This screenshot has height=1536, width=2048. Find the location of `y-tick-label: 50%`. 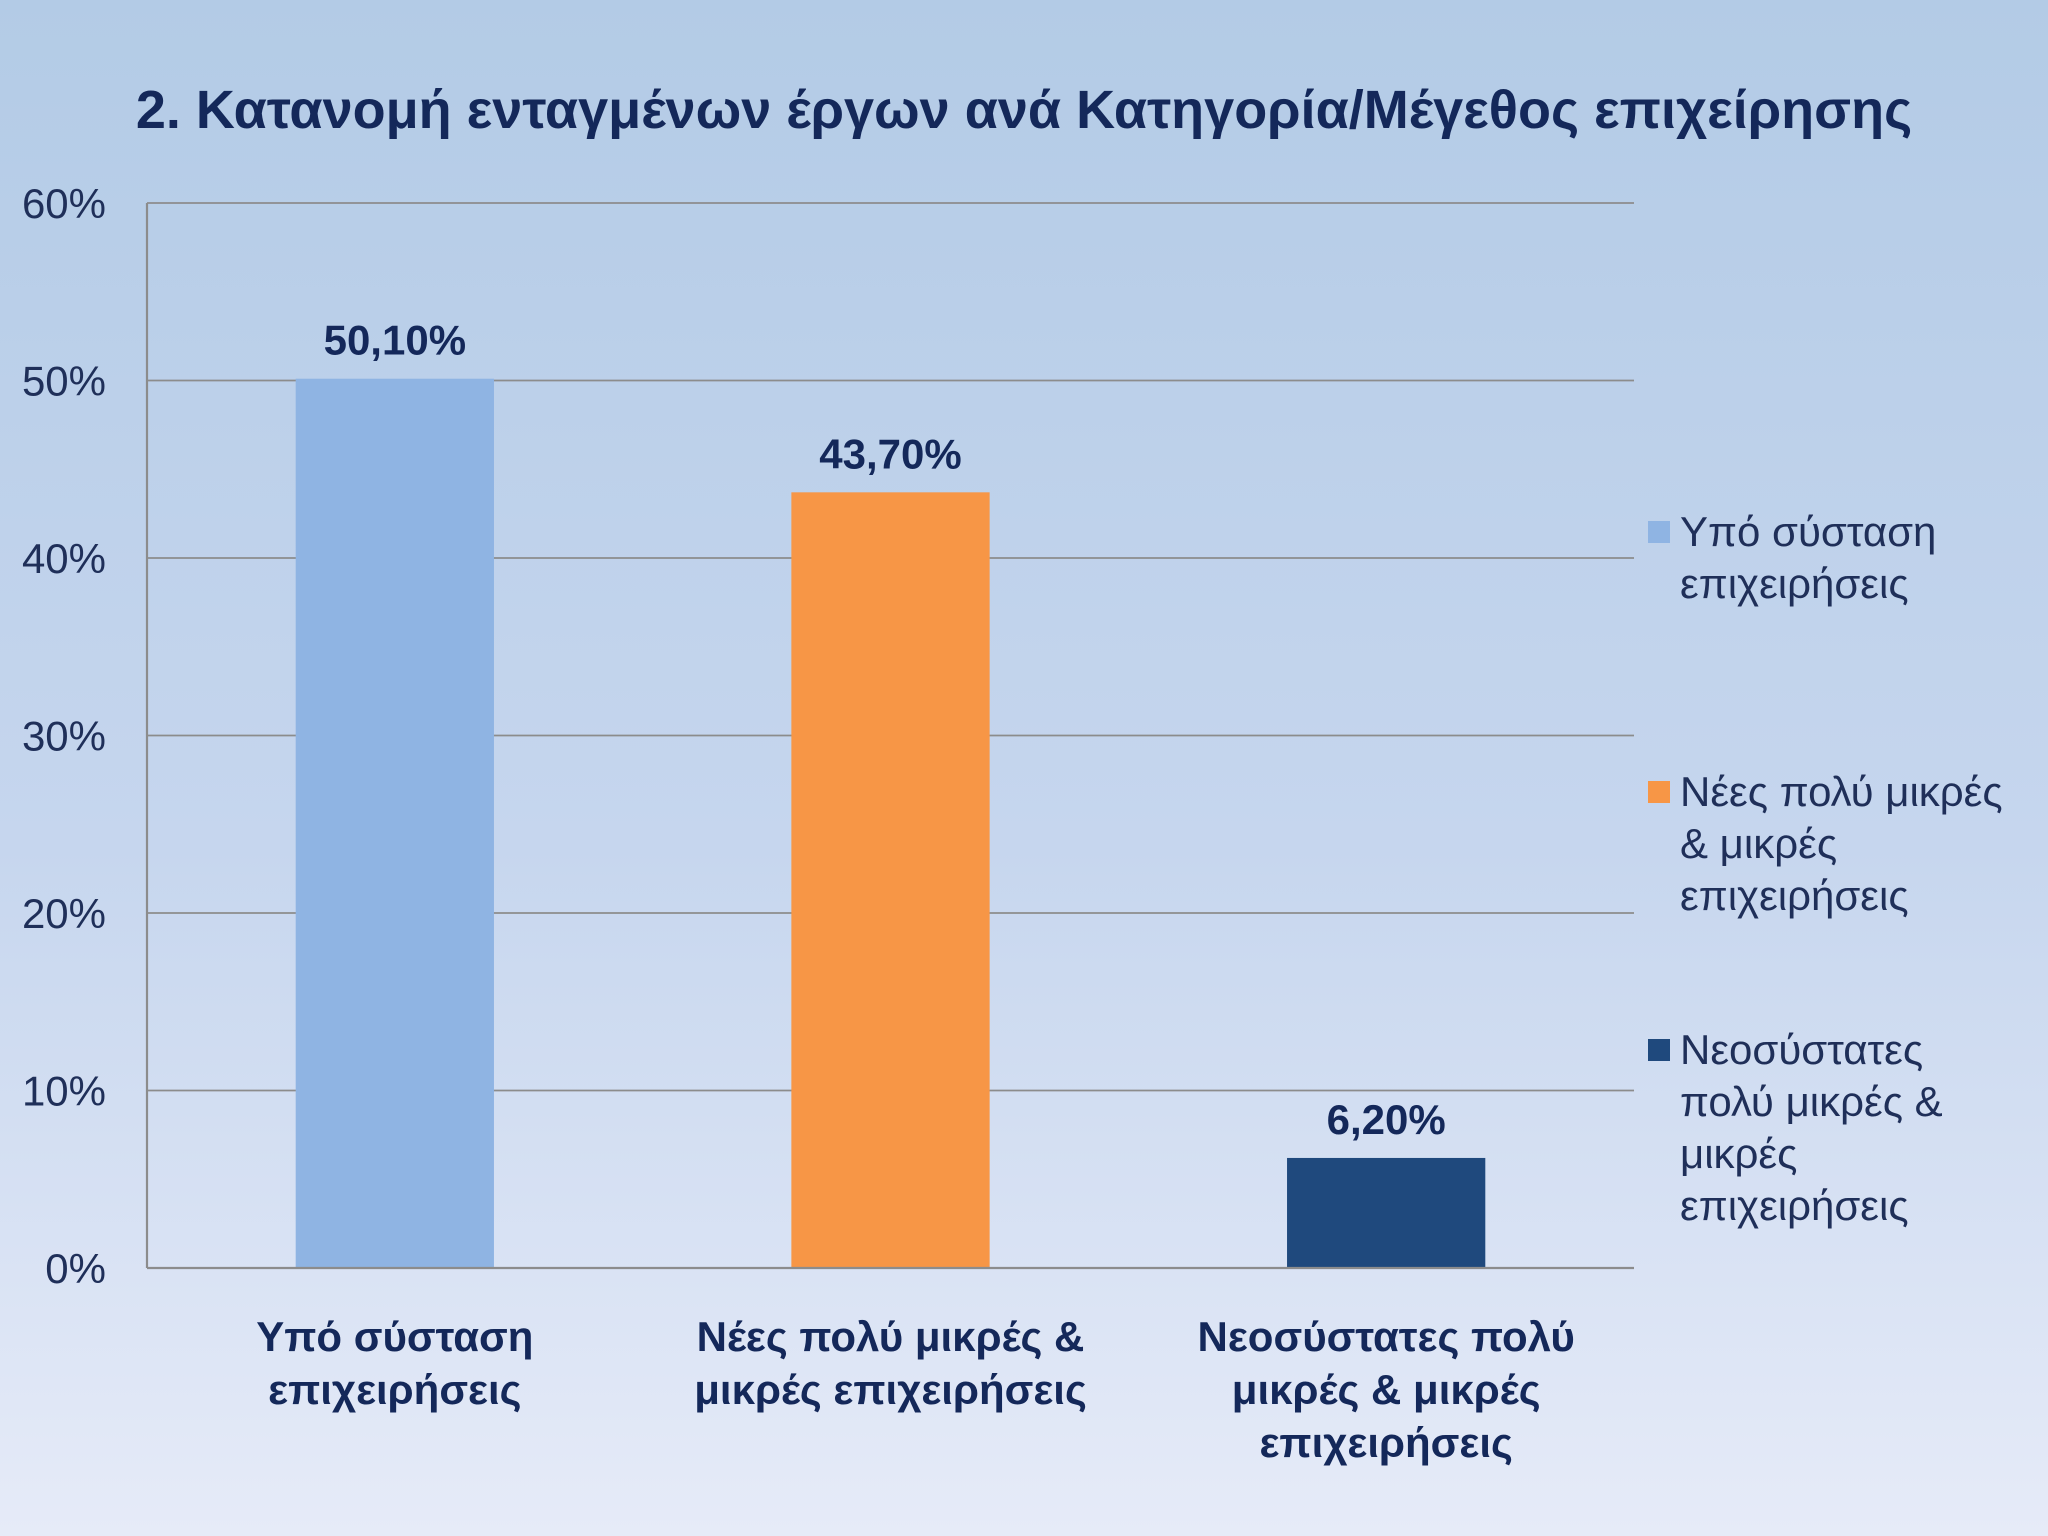

y-tick-label: 50% is located at coordinates (64, 381).